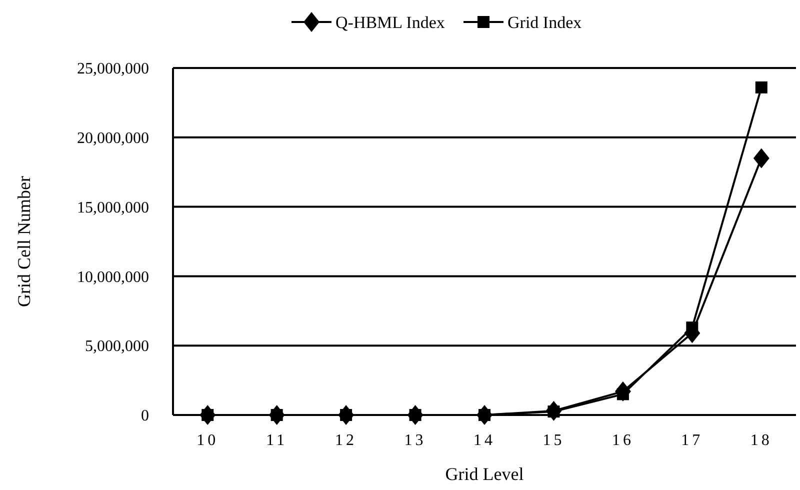 The width and height of the screenshot is (800, 490). Describe the element at coordinates (485, 440) in the screenshot. I see `x-tick-label: 14` at that location.